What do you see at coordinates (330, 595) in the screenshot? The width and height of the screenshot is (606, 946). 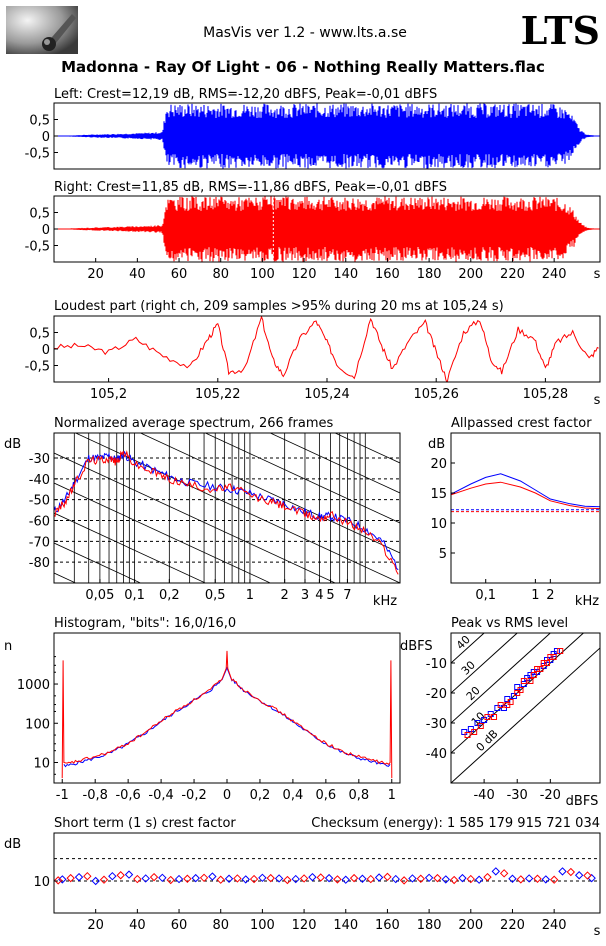 I see `x-tick-label: 5` at bounding box center [330, 595].